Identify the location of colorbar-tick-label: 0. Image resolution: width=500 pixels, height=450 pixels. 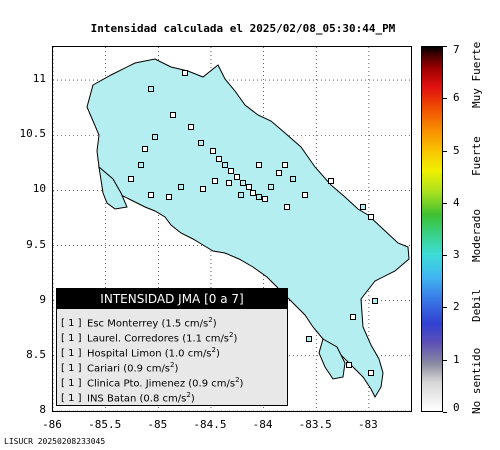
(456, 407).